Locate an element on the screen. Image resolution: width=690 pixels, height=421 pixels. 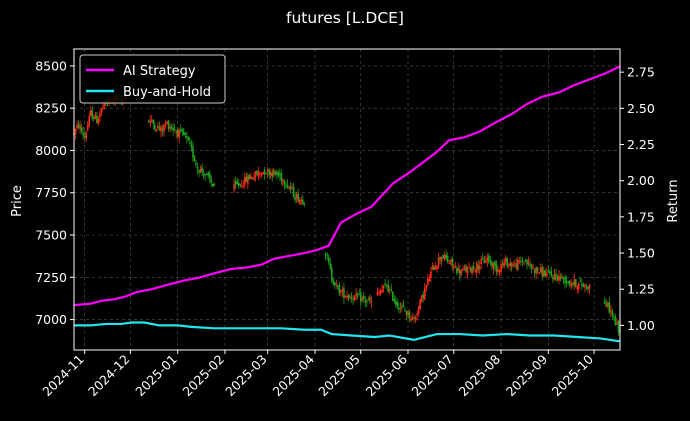
left-axis-label: Price is located at coordinates (17, 201).